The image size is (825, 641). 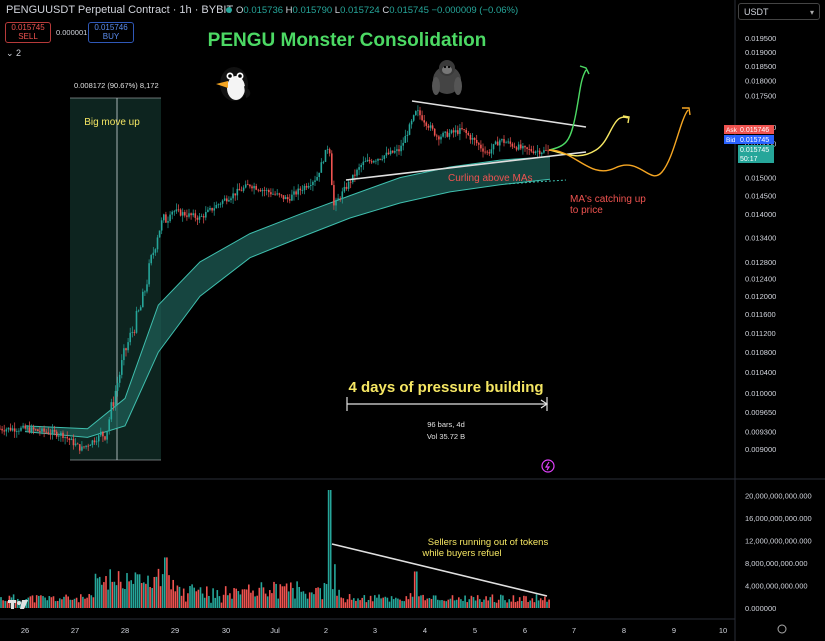 What do you see at coordinates (686, 111) in the screenshot?
I see `orange-arrow-head` at bounding box center [686, 111].